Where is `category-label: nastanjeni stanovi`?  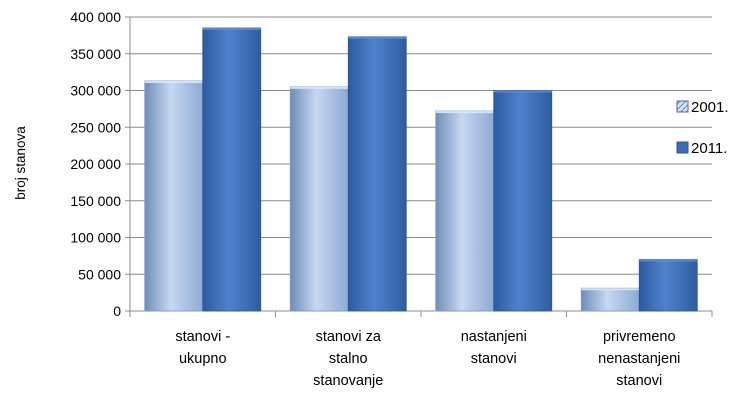 category-label: nastanjeni stanovi is located at coordinates (494, 348).